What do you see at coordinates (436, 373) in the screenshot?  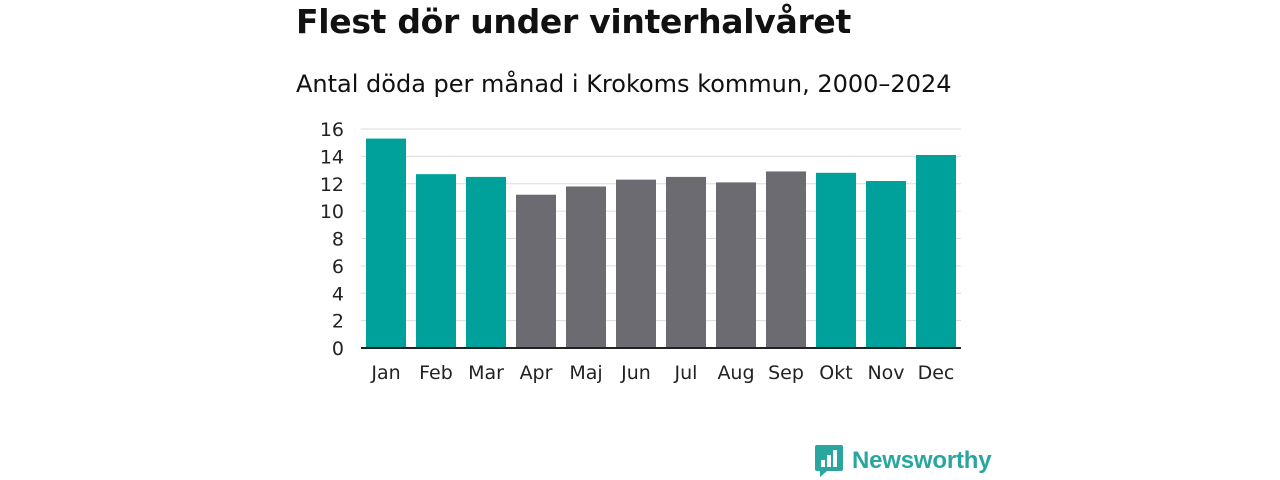 I see `x-tick-label-feb: Feb` at bounding box center [436, 373].